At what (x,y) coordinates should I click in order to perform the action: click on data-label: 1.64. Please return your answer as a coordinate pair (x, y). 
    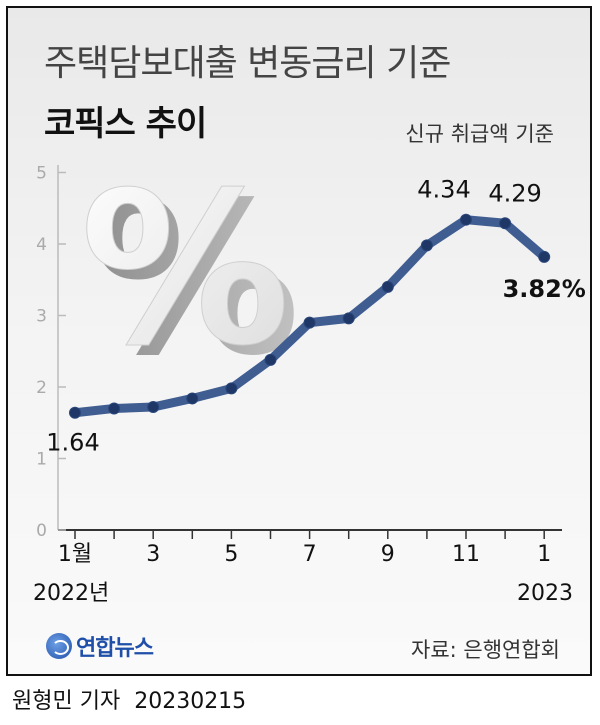
    Looking at the image, I should click on (72, 443).